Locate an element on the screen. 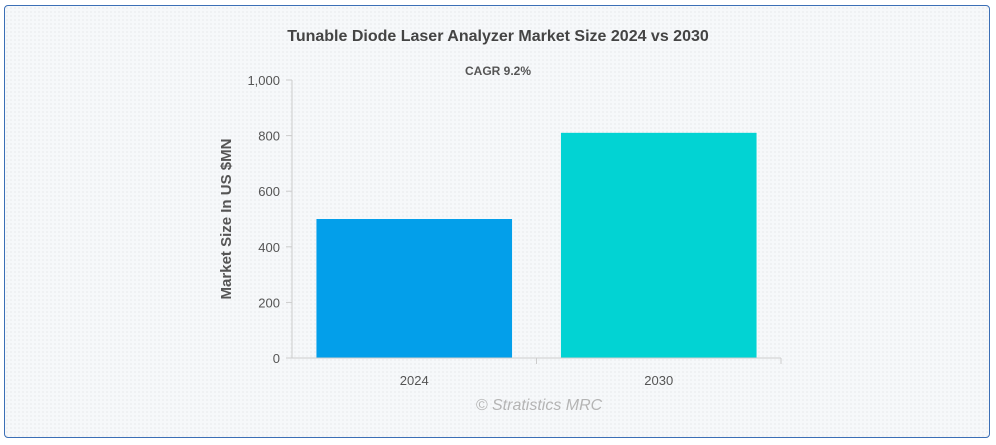  y-tick-label: 0 is located at coordinates (276, 358).